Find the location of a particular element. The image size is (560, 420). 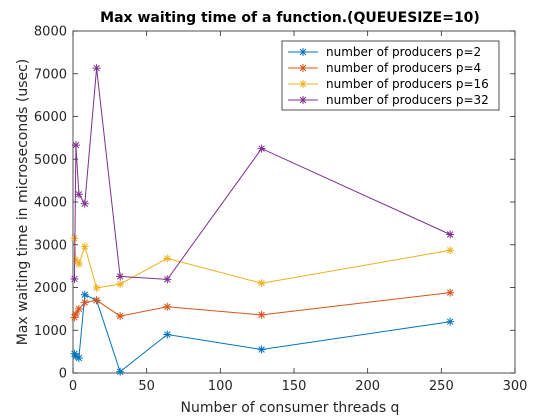

y-tick-label-3: 3000 is located at coordinates (50, 245).